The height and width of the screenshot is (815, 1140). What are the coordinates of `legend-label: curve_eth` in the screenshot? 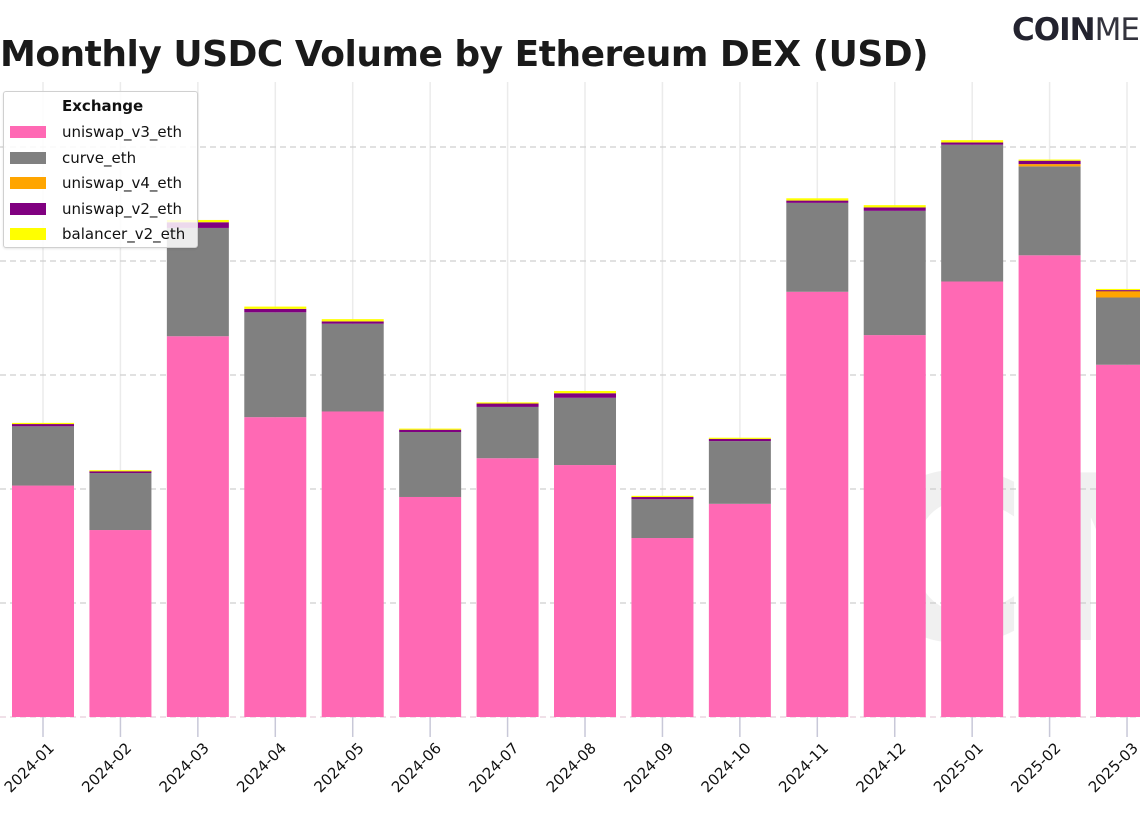 It's located at (99, 157).